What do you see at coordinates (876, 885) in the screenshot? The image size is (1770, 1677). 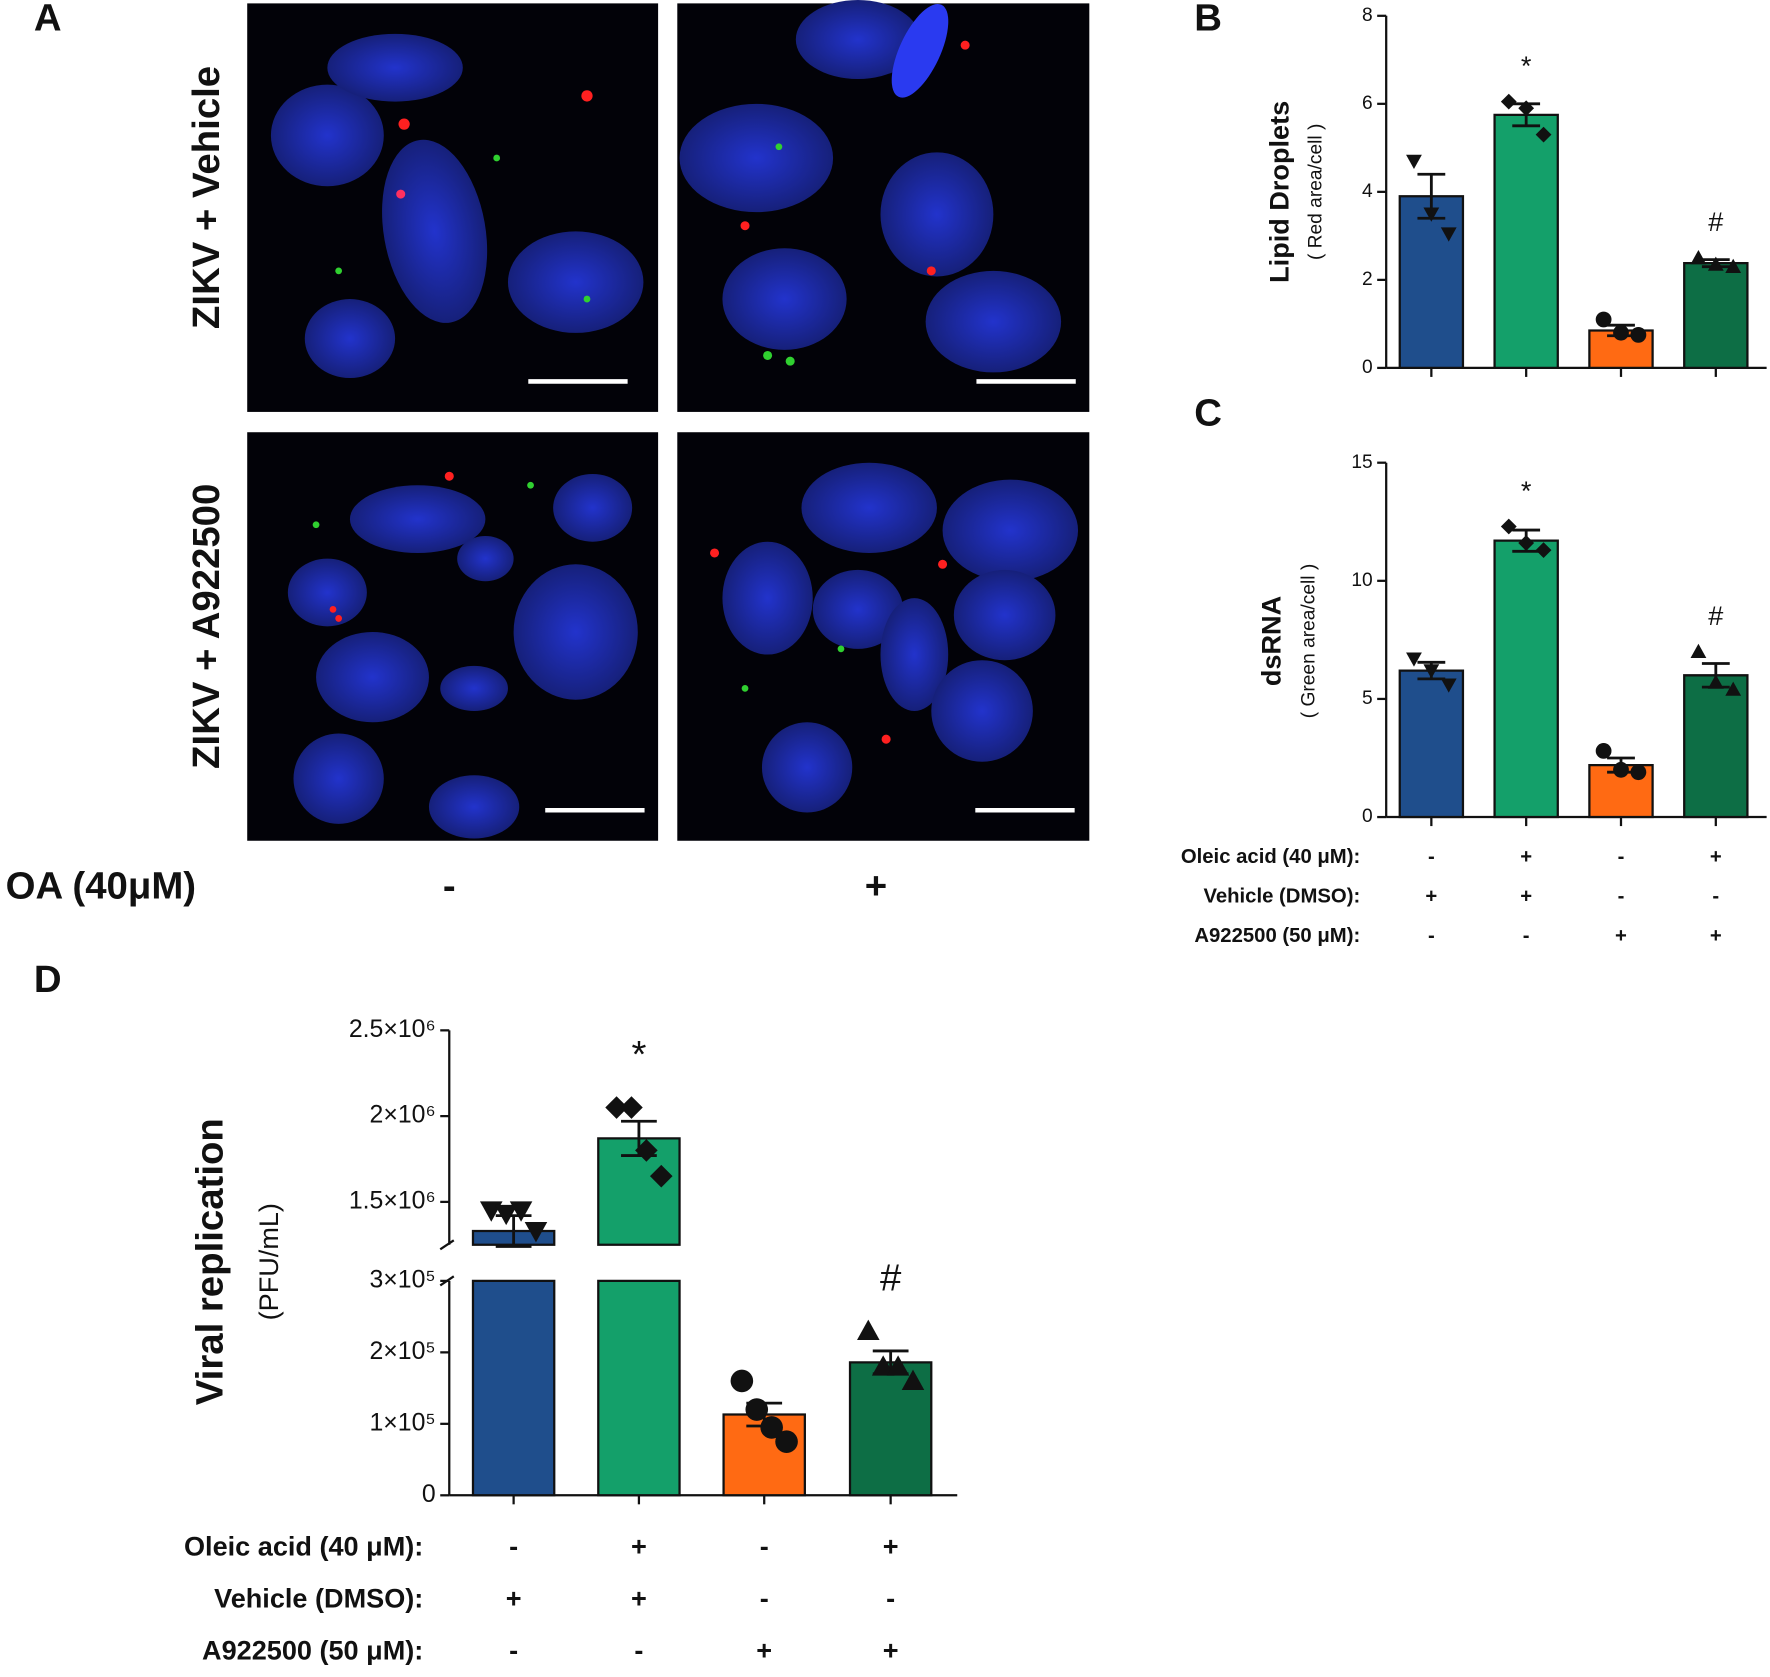 I see `column-value: +` at bounding box center [876, 885].